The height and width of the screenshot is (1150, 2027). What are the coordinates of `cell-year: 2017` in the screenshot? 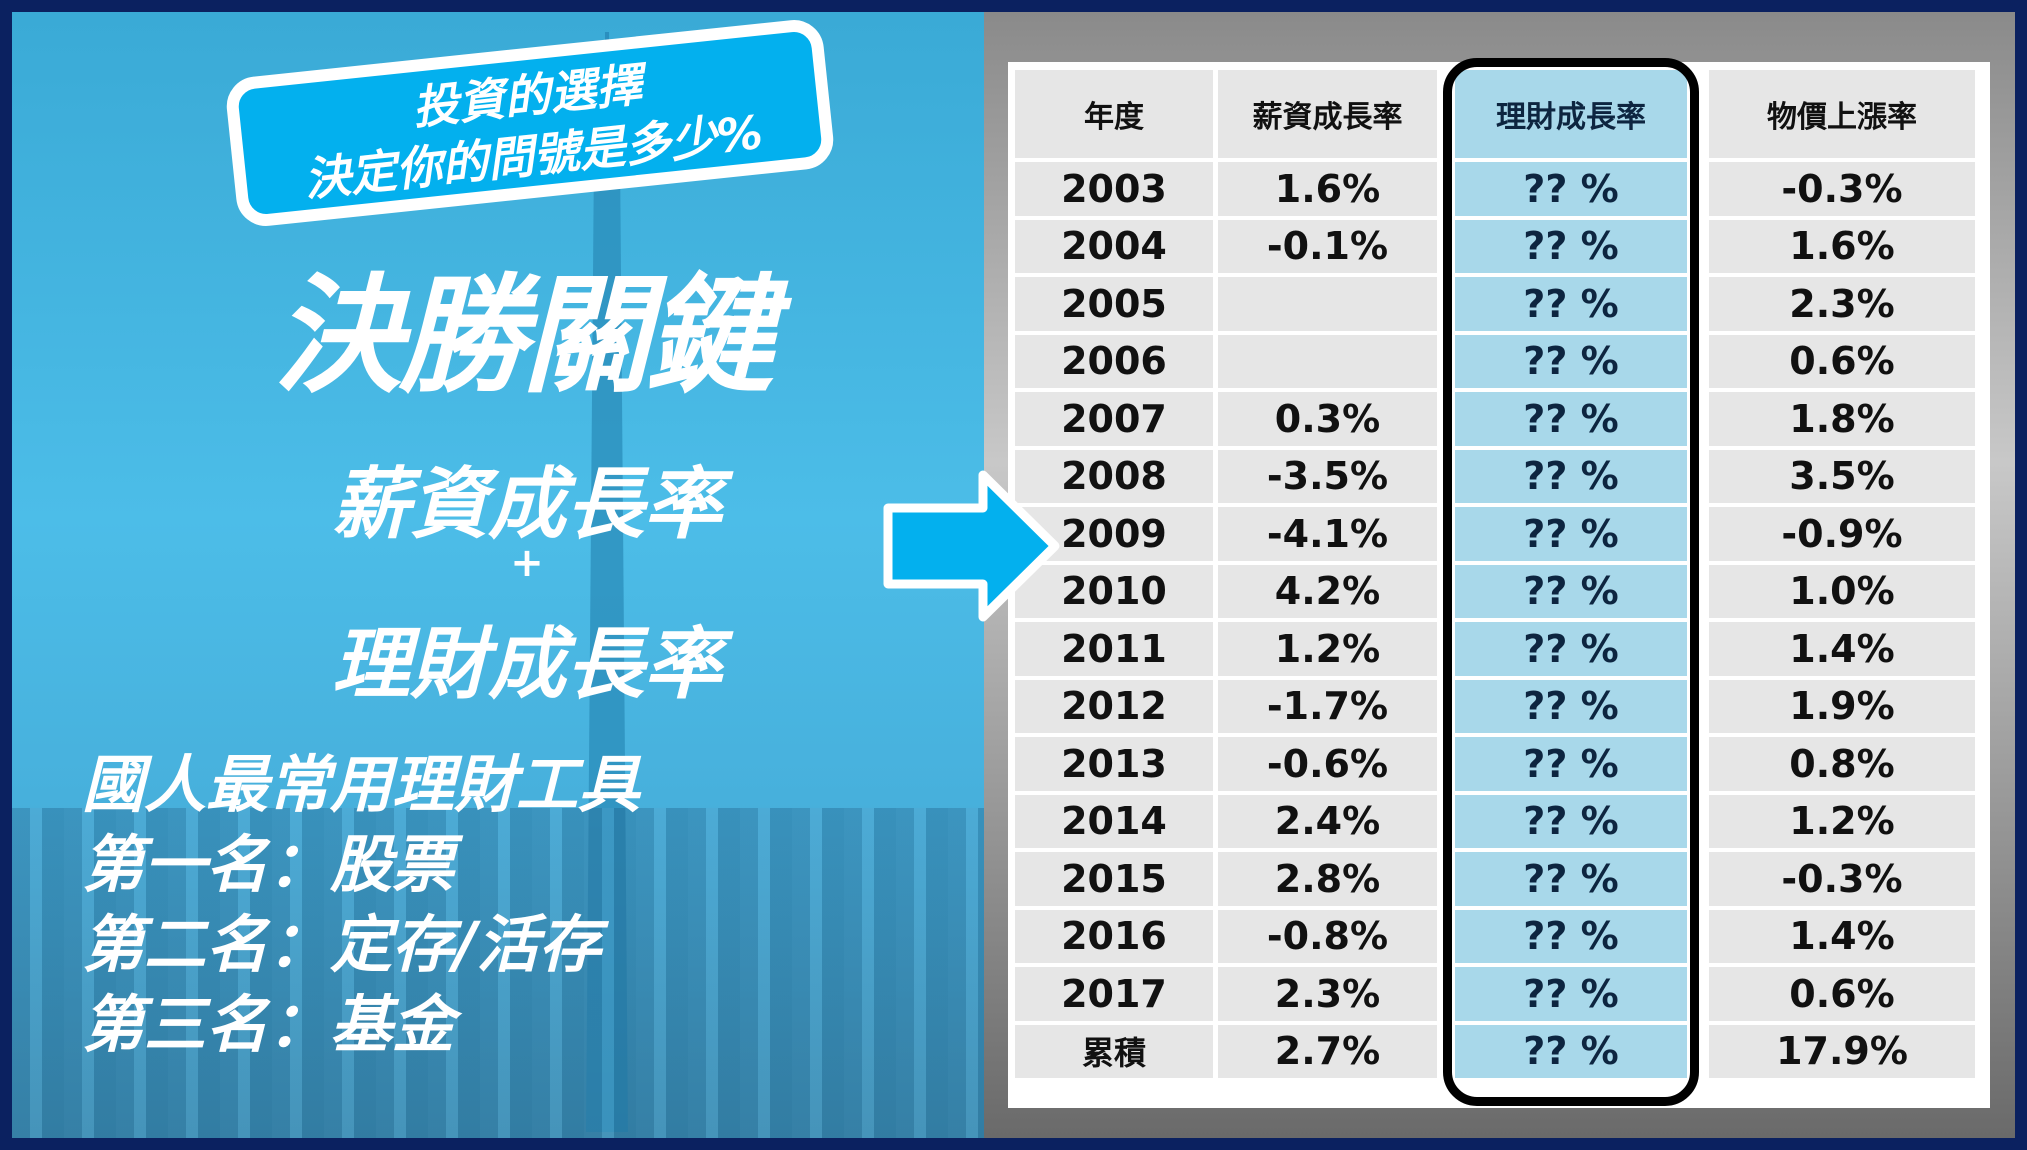 It's located at (1114, 994).